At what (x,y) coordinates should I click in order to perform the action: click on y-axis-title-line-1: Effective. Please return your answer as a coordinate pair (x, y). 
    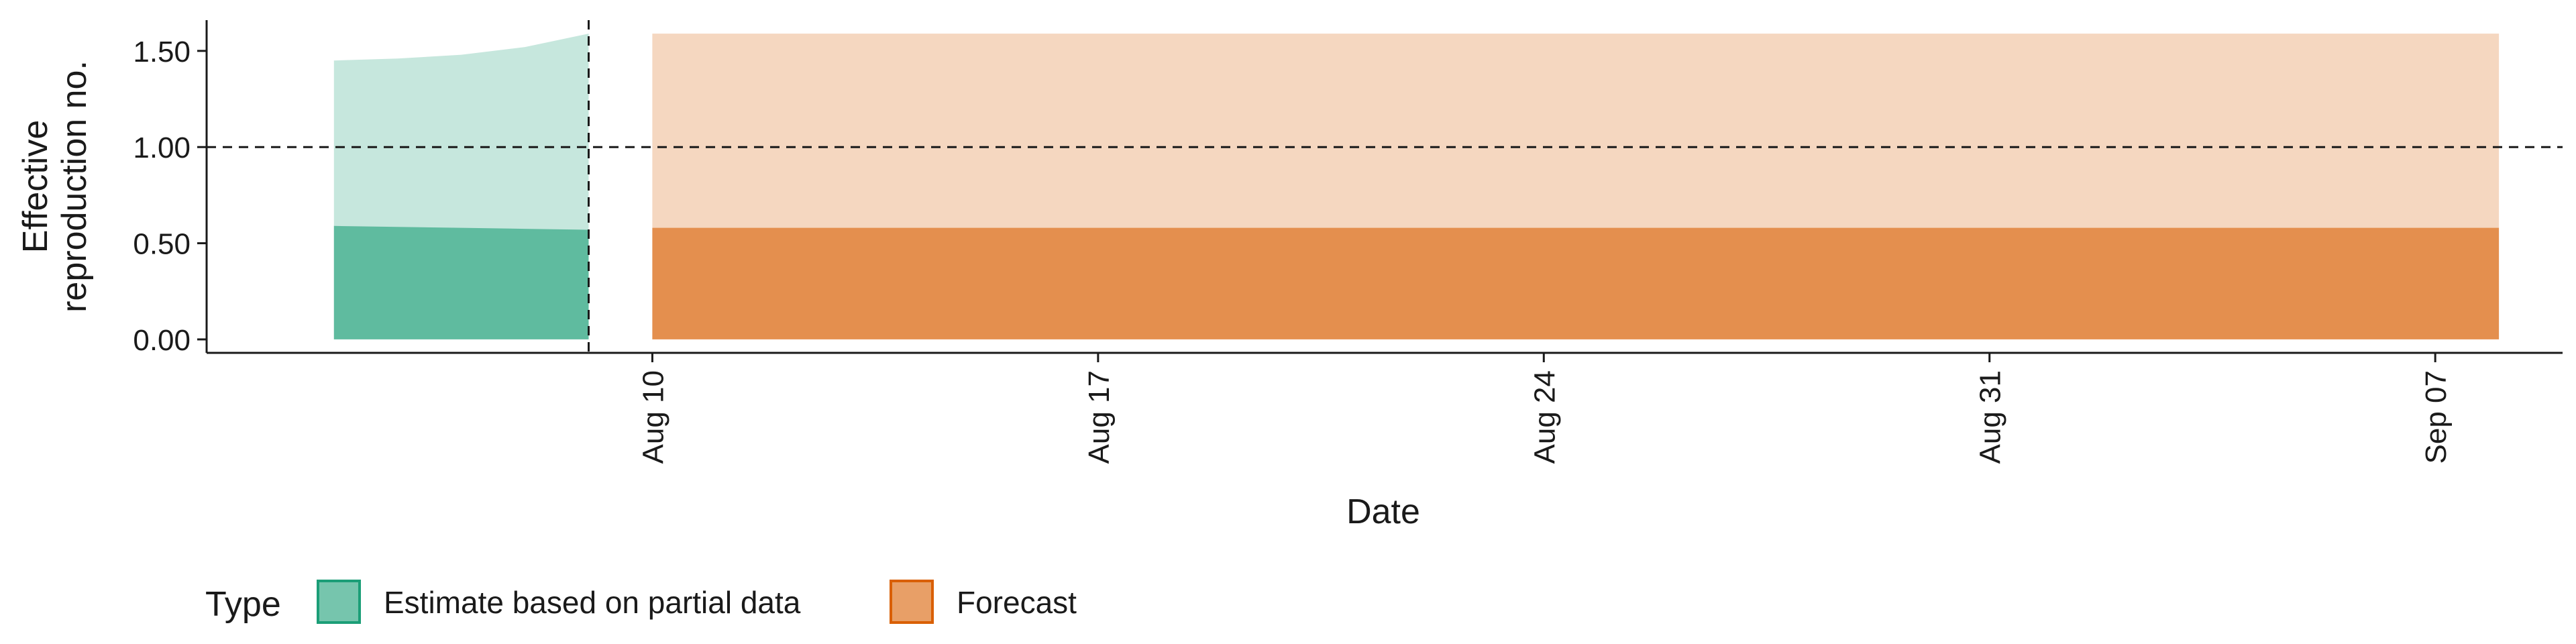
    Looking at the image, I should click on (35, 186).